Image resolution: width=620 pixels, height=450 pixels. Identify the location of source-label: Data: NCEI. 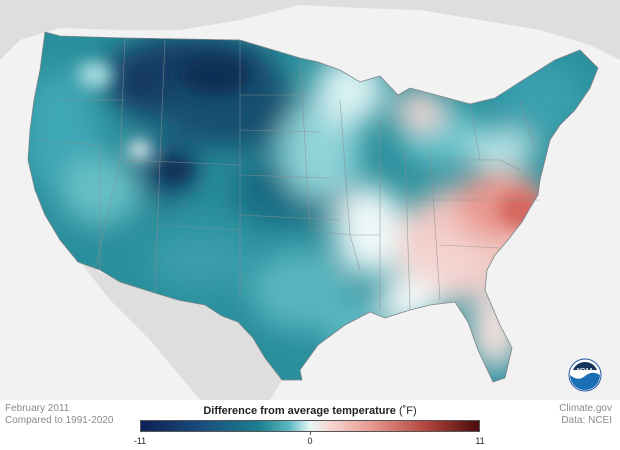
(586, 420).